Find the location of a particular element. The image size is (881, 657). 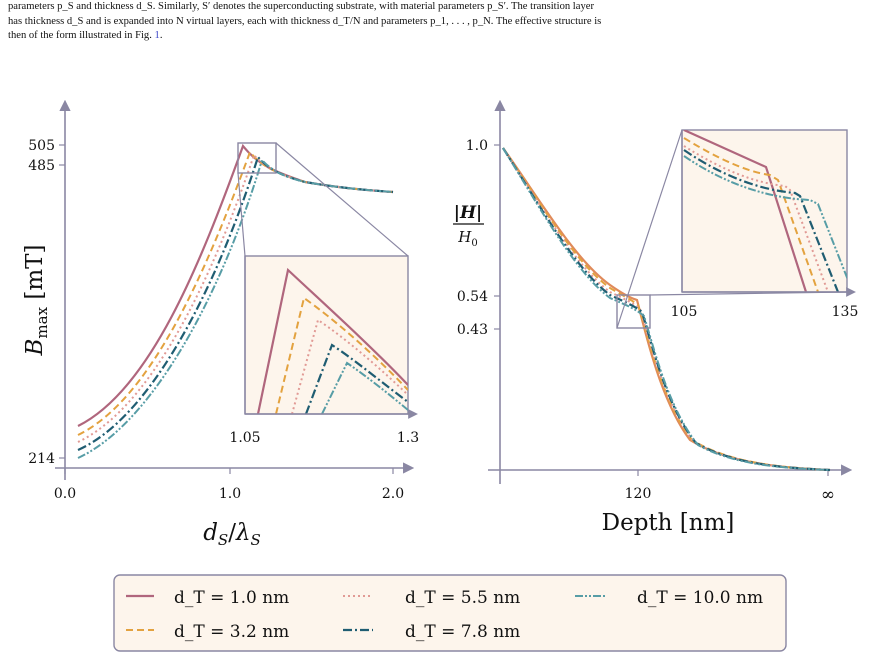

figure-reference-link: 1 is located at coordinates (157, 35).